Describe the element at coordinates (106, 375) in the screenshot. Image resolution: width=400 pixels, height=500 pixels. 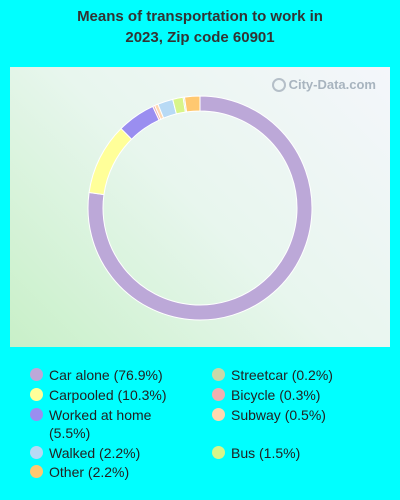
I see `legend-label: Car alone (76.9%)` at that location.